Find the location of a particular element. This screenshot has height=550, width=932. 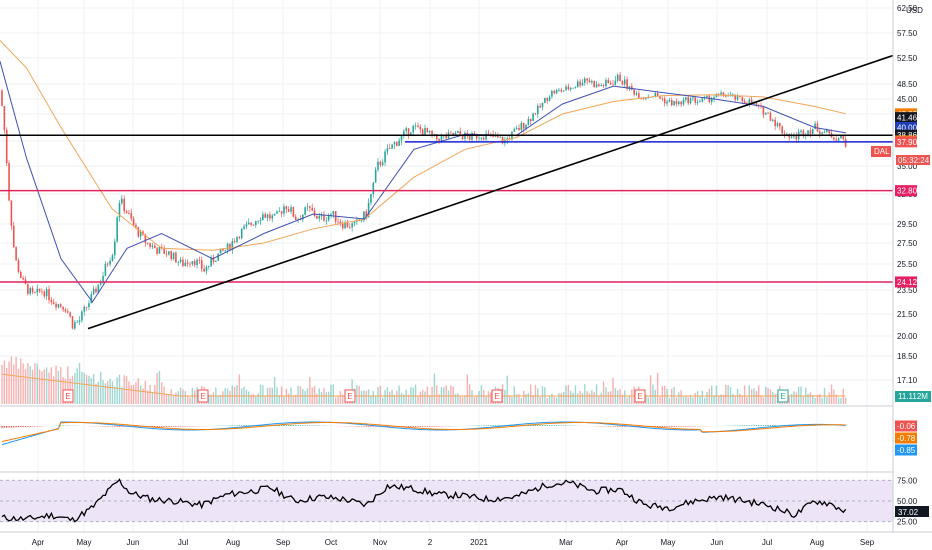

rsi-level-label: 75.00 is located at coordinates (907, 480).